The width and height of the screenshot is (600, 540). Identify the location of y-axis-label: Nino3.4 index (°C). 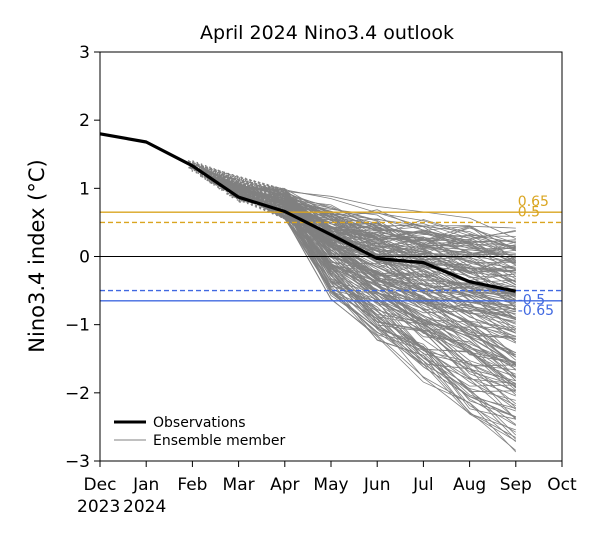
(37, 255).